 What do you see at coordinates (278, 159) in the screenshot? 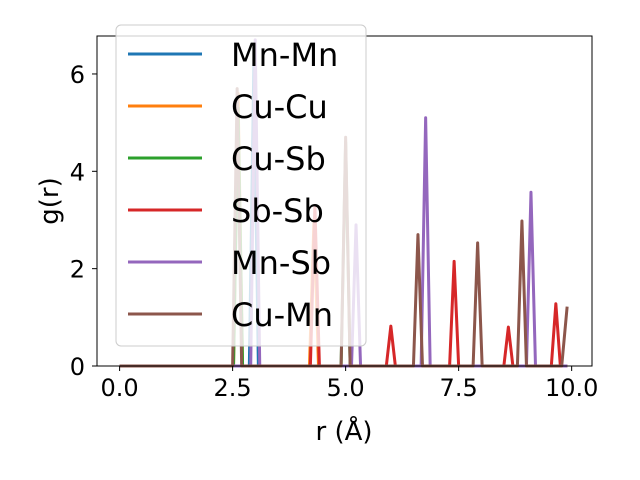
I see `legend-label: Cu-Sb` at bounding box center [278, 159].